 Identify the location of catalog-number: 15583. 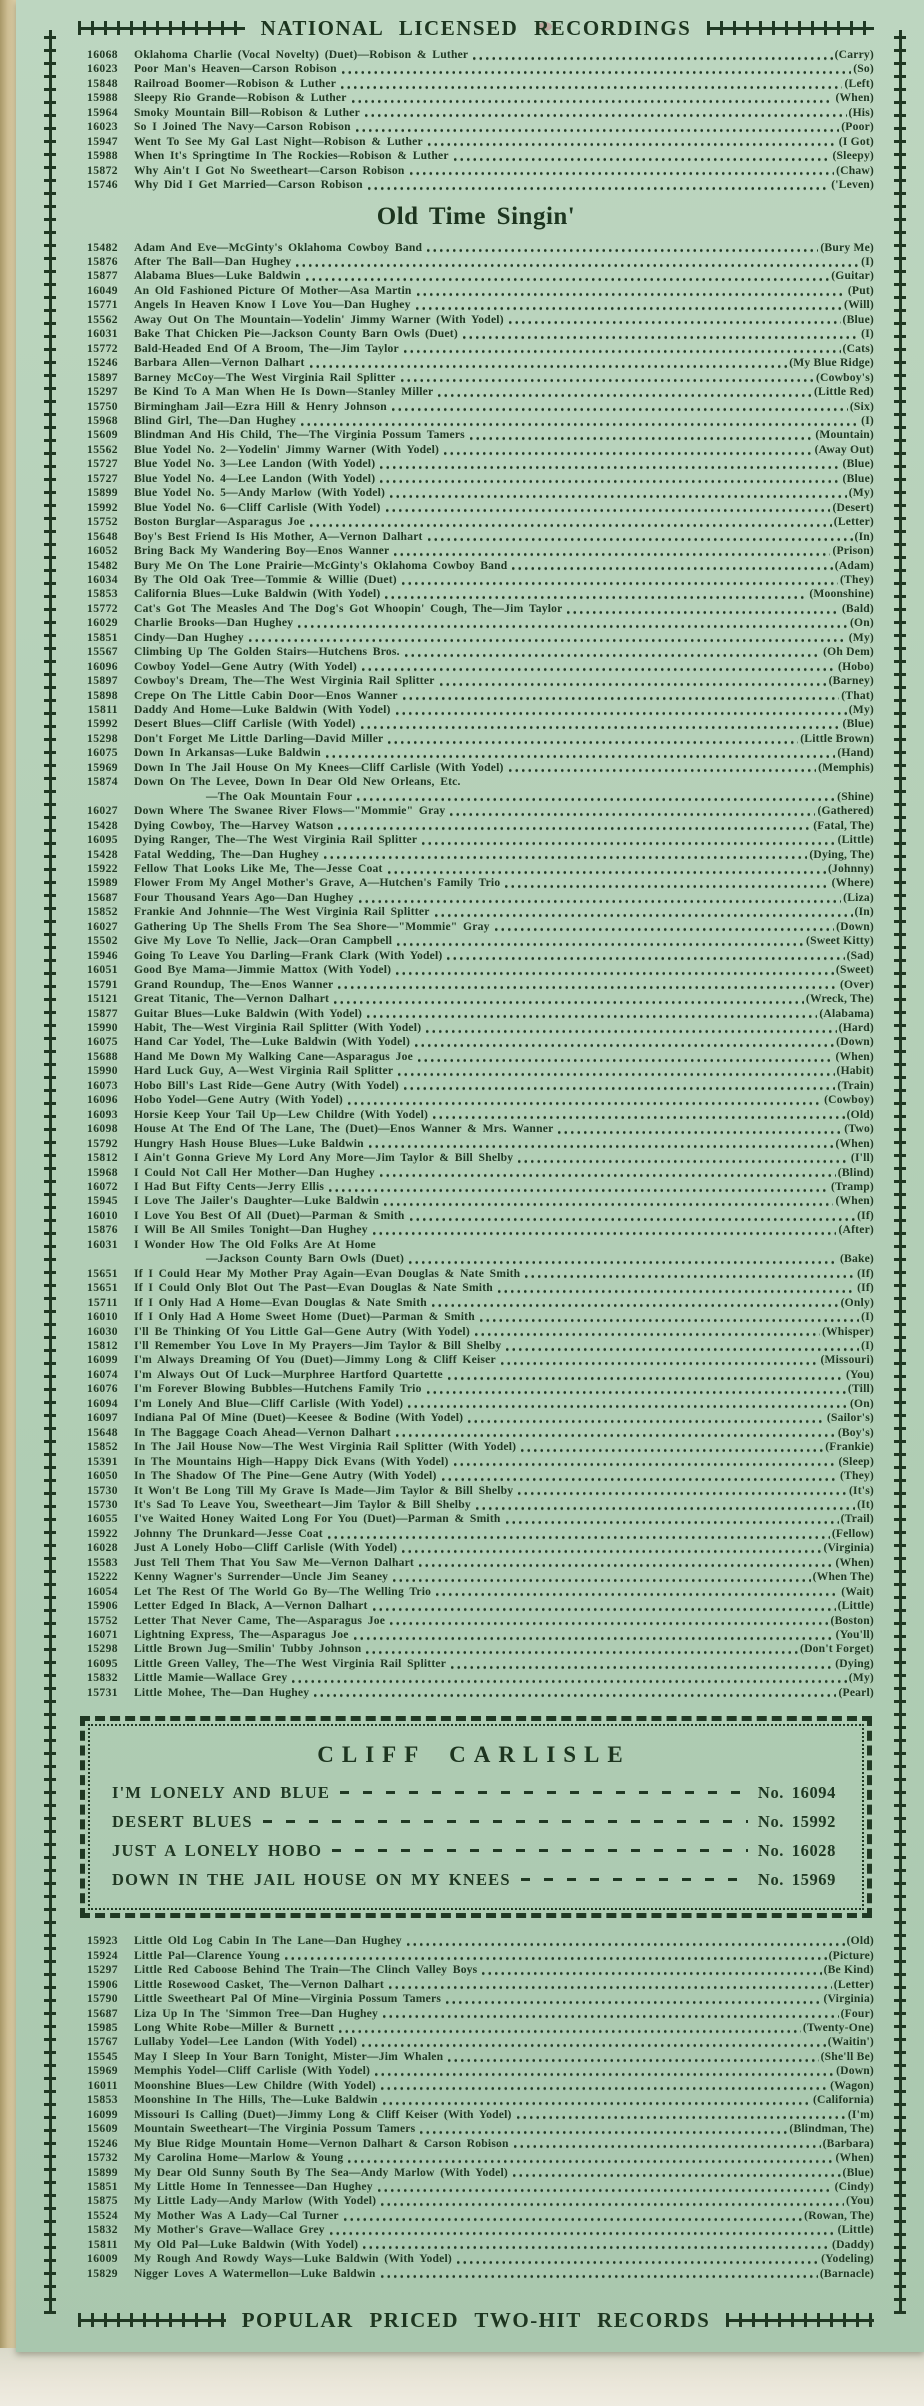
(102, 1562).